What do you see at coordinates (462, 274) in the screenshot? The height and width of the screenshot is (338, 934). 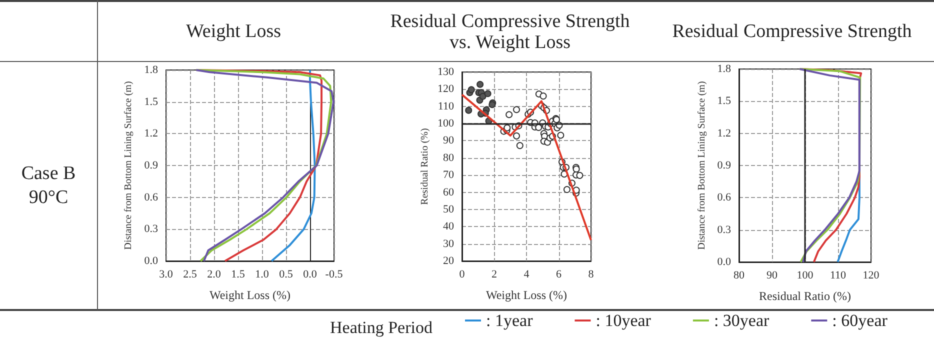 I see `x-tick-label: 0` at bounding box center [462, 274].